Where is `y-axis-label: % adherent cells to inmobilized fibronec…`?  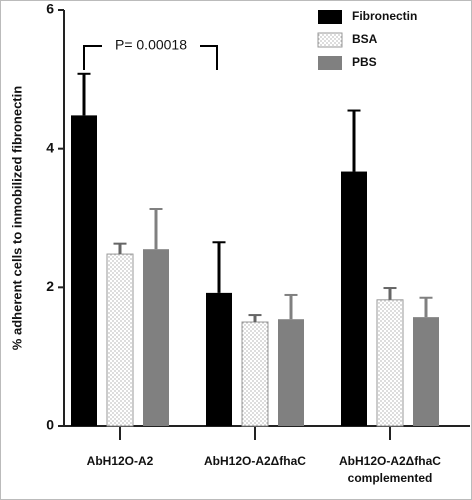 y-axis-label: % adherent cells to inmobilized fibronec… is located at coordinates (16, 218).